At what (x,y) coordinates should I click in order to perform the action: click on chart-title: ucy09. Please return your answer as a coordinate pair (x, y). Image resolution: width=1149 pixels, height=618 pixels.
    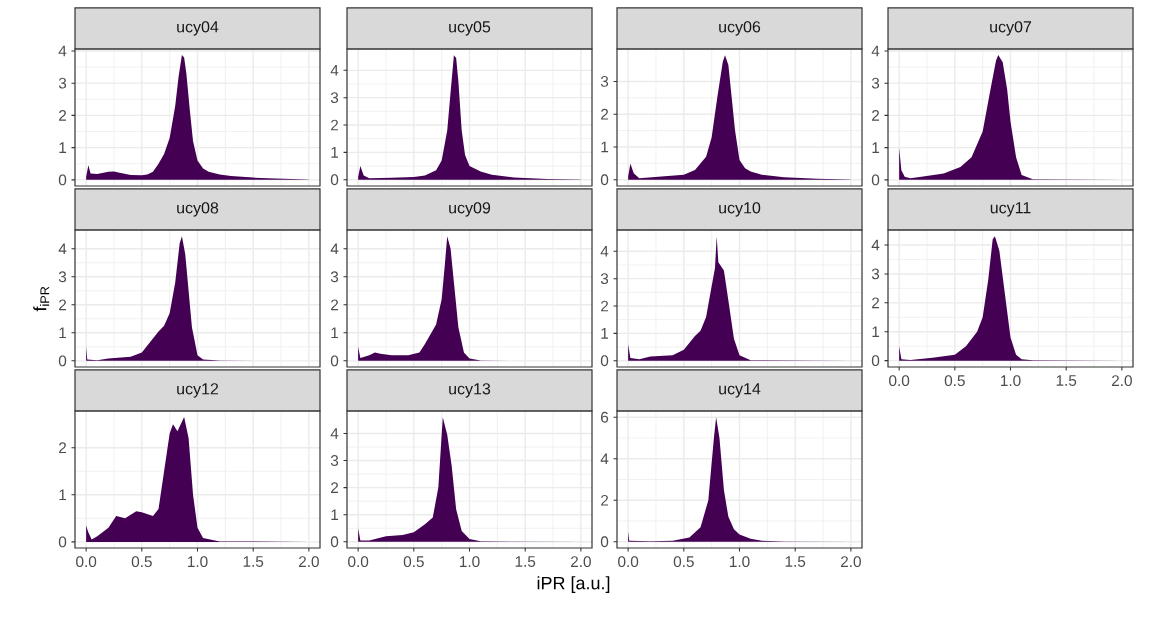
    Looking at the image, I should click on (470, 209).